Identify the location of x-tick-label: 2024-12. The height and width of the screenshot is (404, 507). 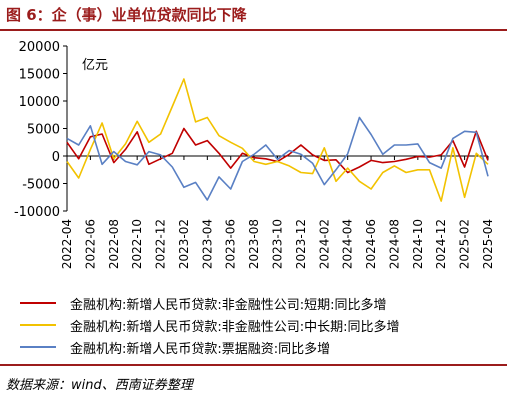
(441, 244).